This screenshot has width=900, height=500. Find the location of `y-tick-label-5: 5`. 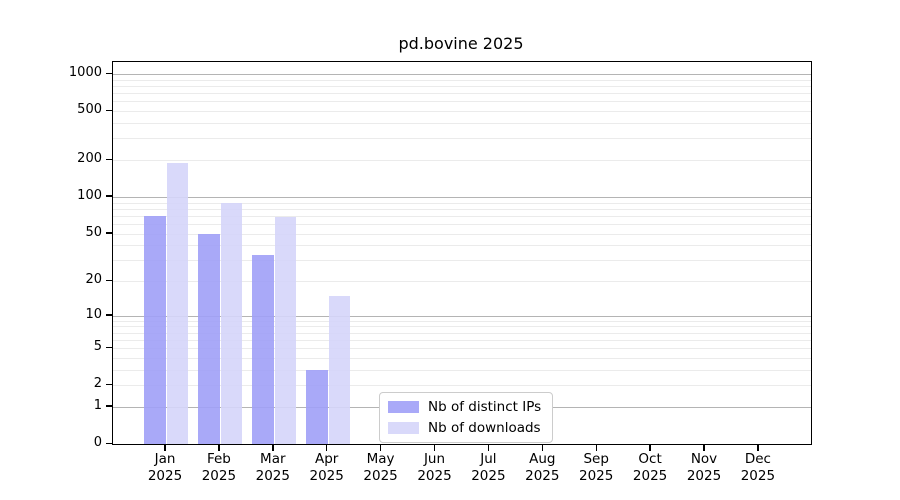

y-tick-label-5: 5 is located at coordinates (97, 347).